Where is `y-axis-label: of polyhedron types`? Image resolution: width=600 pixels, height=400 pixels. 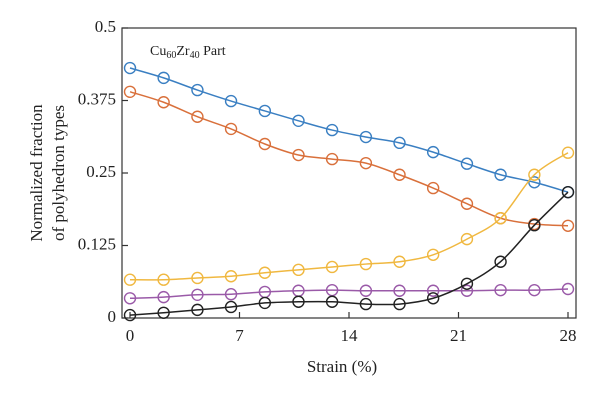 y-axis-label: of polyhedron types is located at coordinates (58, 173).